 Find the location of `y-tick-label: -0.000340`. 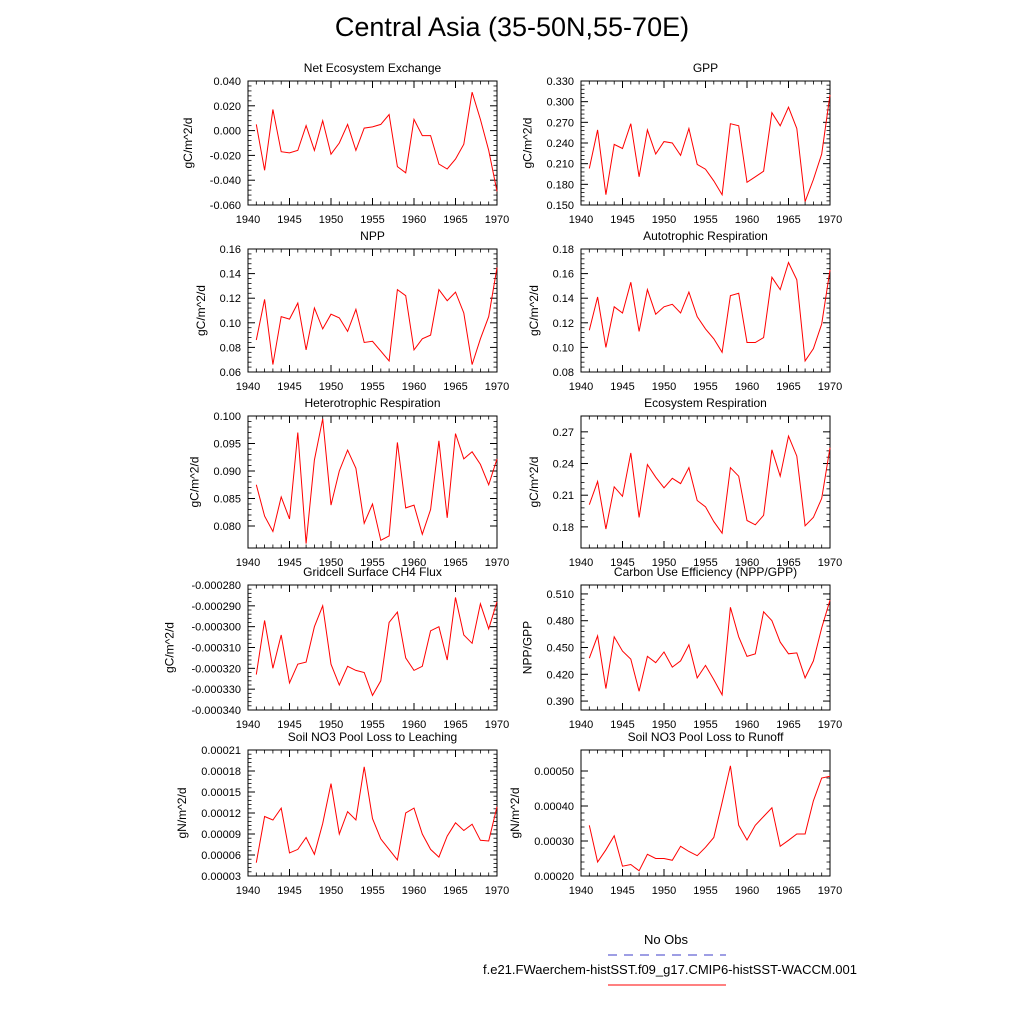

y-tick-label: -0.000340 is located at coordinates (216, 711).